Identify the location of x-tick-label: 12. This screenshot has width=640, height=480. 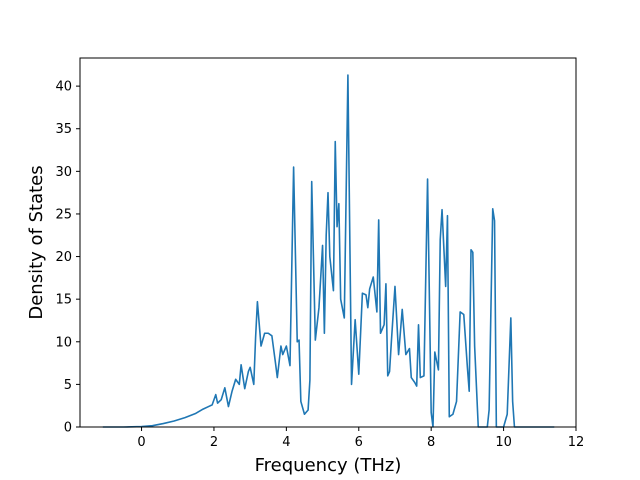
(576, 442).